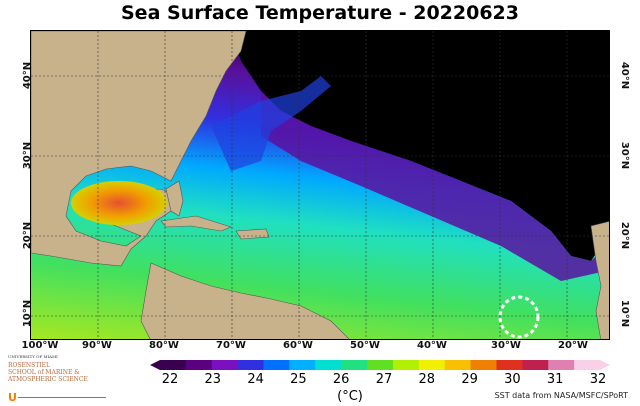 This screenshot has width=640, height=406. I want to click on colorbar-arrow-left, so click(155, 365).